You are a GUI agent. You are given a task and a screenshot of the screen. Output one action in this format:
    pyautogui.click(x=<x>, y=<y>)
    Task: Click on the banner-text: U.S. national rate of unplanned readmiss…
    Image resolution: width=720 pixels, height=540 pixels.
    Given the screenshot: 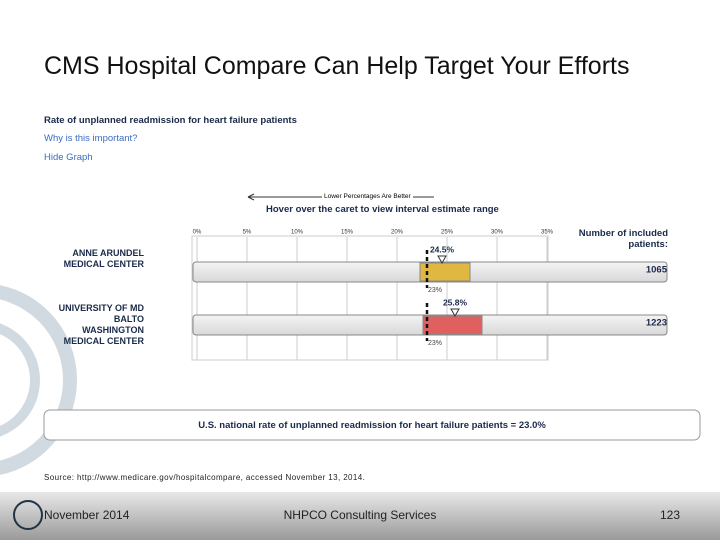 What is the action you would take?
    pyautogui.click(x=372, y=425)
    